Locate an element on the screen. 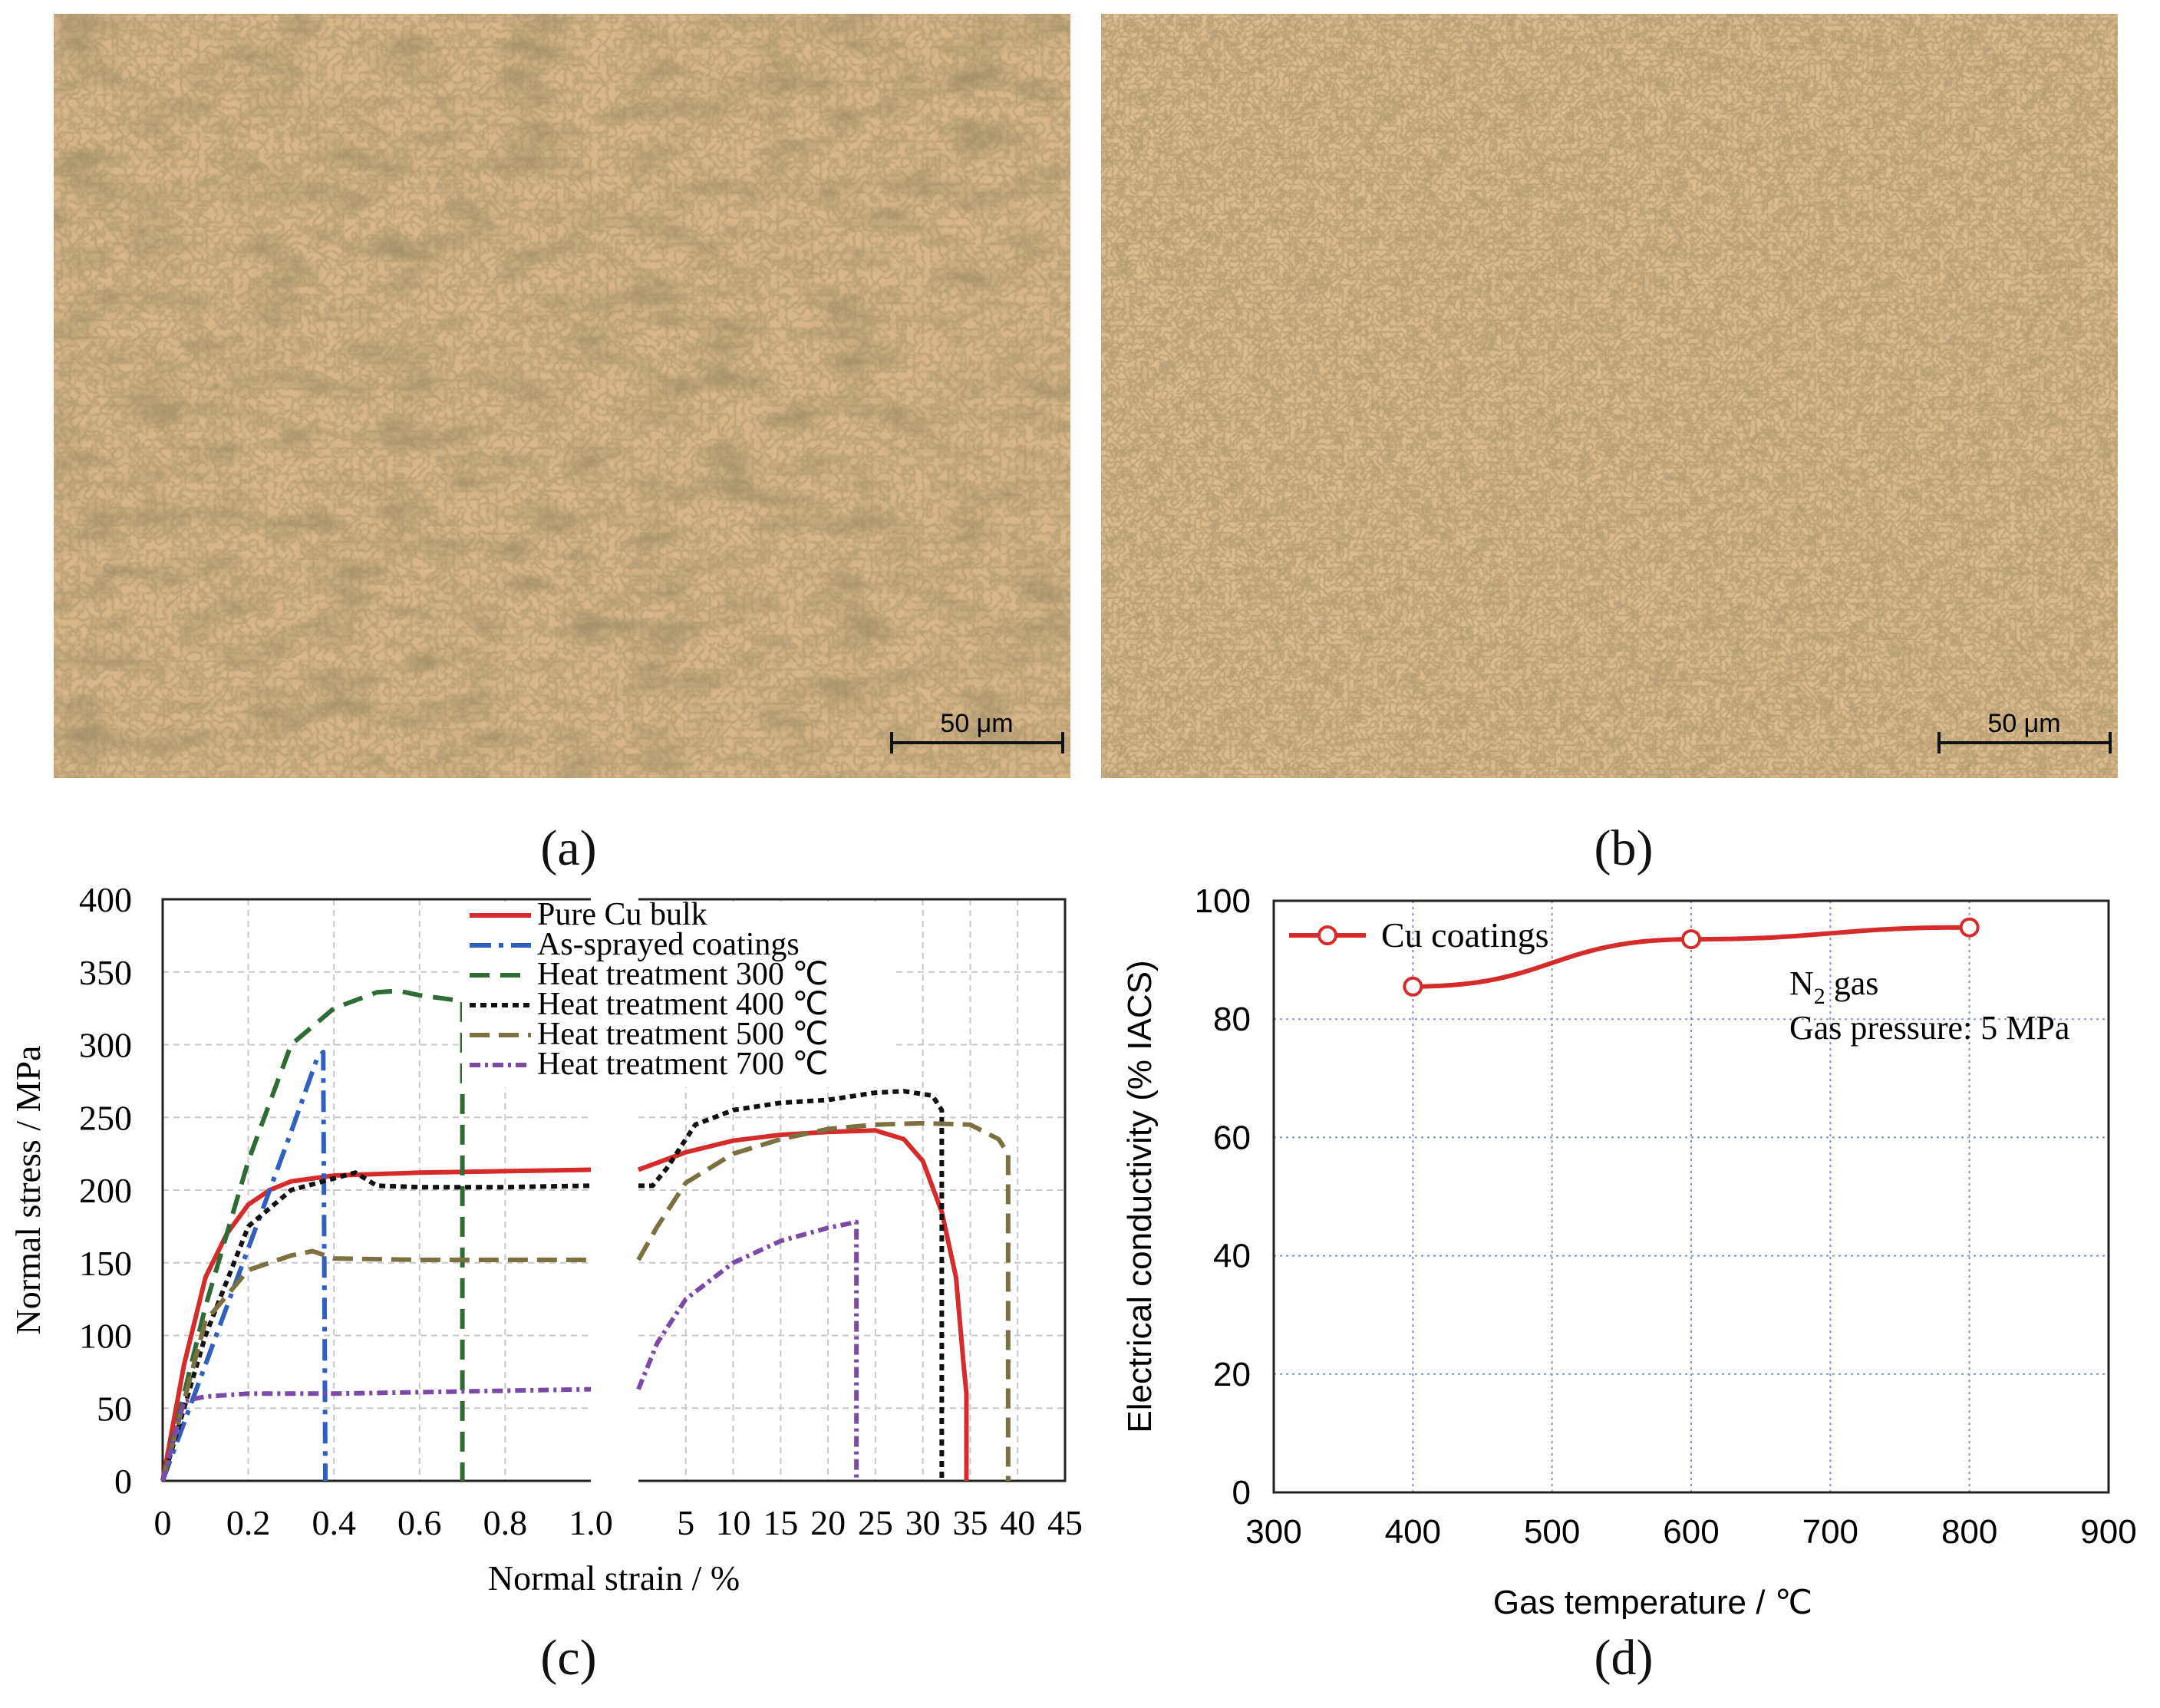 This screenshot has height=1708, width=2160. x-tick-label: 400 is located at coordinates (1413, 1532).